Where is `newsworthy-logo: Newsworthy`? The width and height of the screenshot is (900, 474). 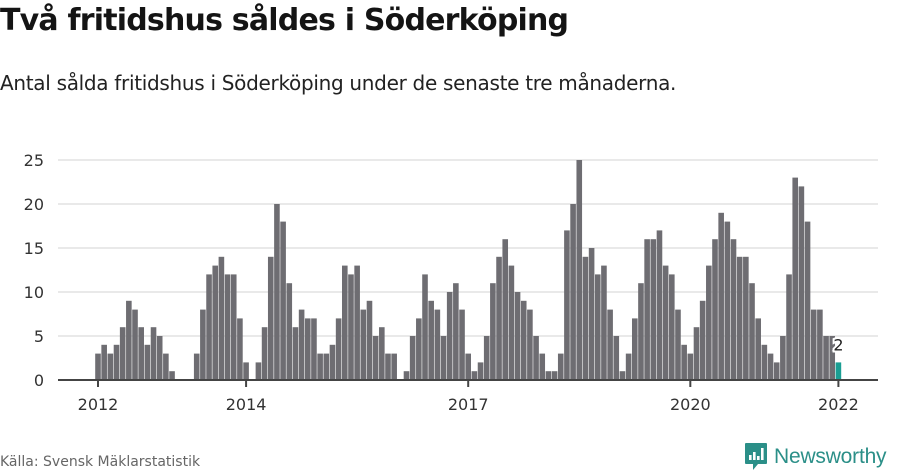 newsworthy-logo: Newsworthy is located at coordinates (815, 457).